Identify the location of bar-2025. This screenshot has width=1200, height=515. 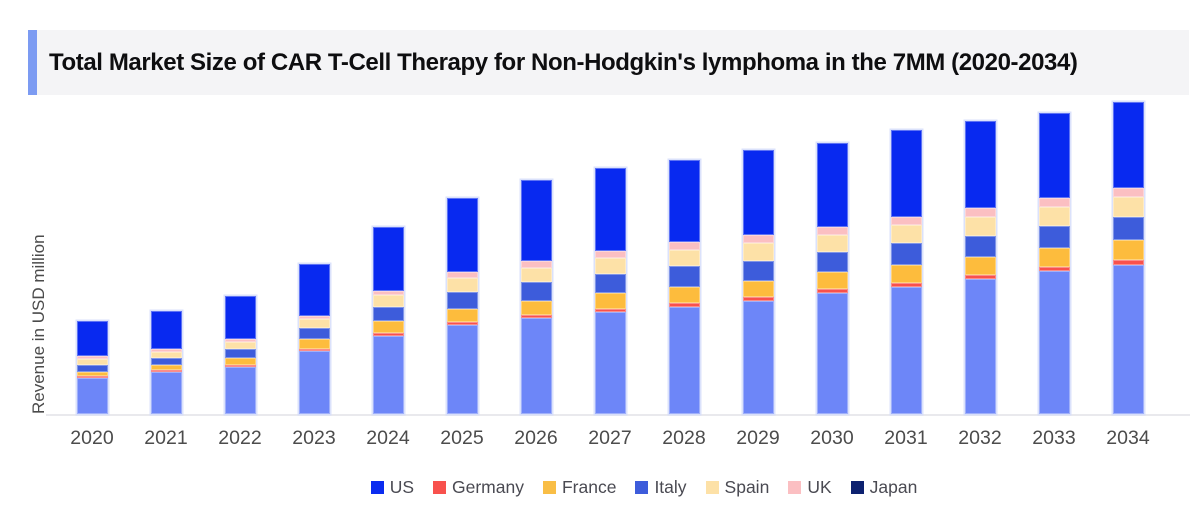
(462, 306).